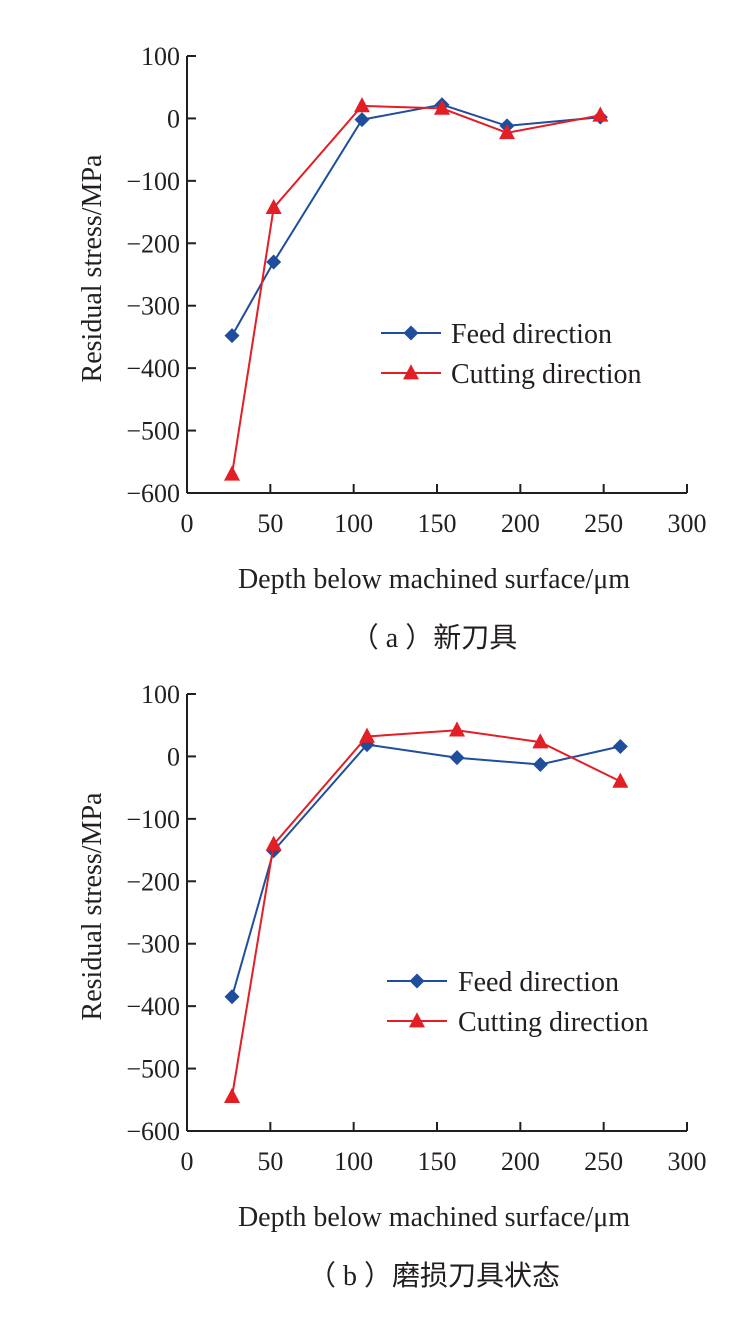 This screenshot has height=1321, width=748. I want to click on figure-caption: （ a ）新刀具, so click(434, 638).